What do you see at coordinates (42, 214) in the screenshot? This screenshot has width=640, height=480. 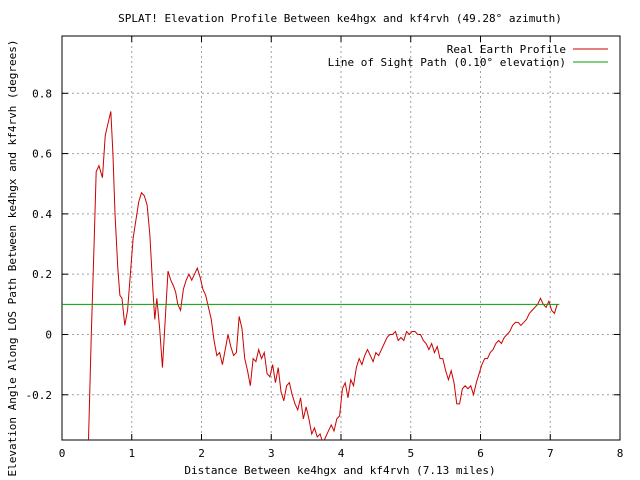 I see `y-tick-label: 0.4` at bounding box center [42, 214].